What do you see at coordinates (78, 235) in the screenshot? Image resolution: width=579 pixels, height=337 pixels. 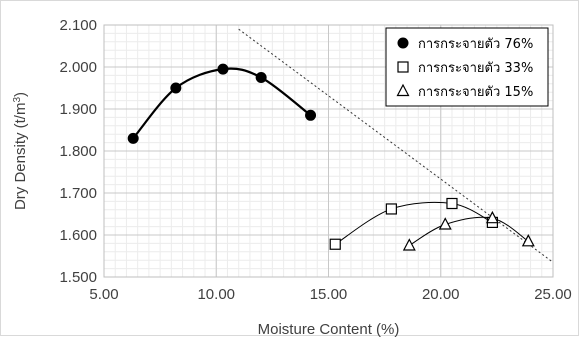 I see `y-tick-label: 1.600` at bounding box center [78, 235].